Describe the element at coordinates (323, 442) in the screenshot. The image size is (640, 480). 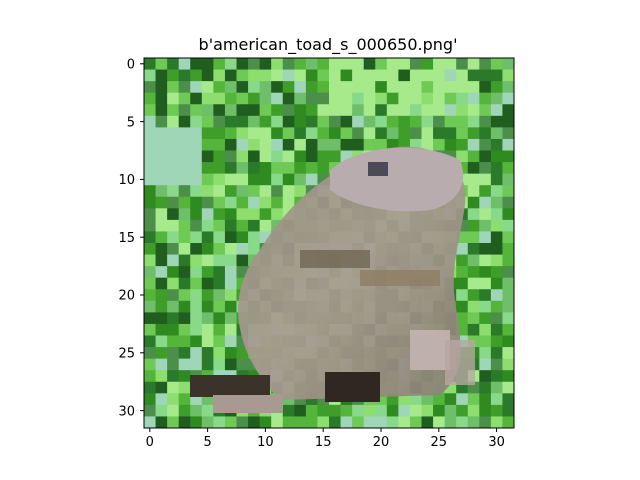
I see `x-tick-label: 15` at that location.